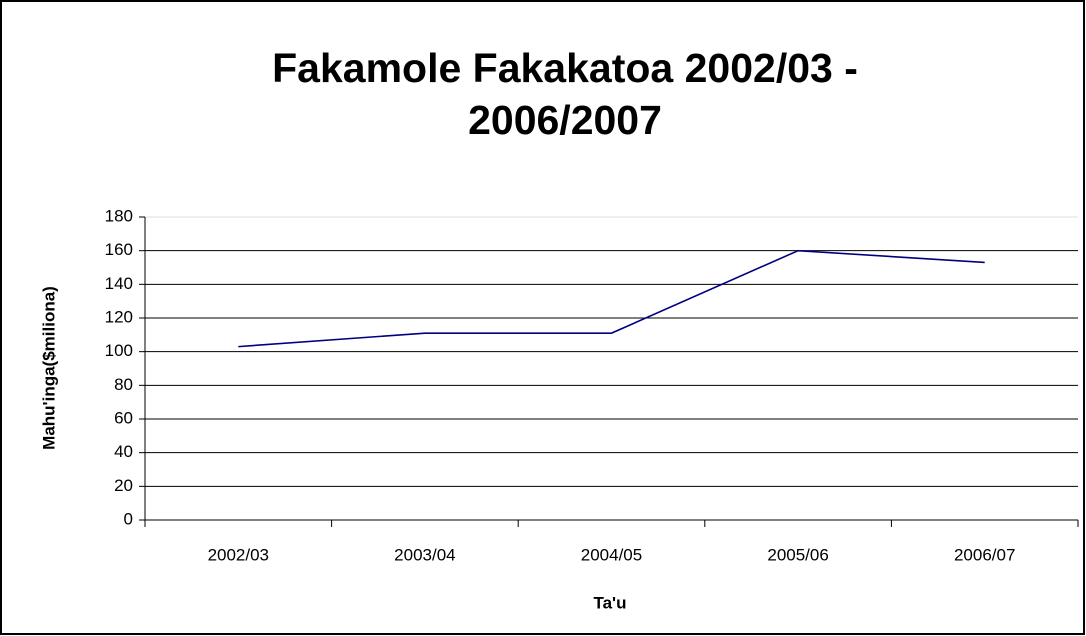 The height and width of the screenshot is (636, 1086). What do you see at coordinates (424, 554) in the screenshot?
I see `x-tick-label: 2003/04` at bounding box center [424, 554].